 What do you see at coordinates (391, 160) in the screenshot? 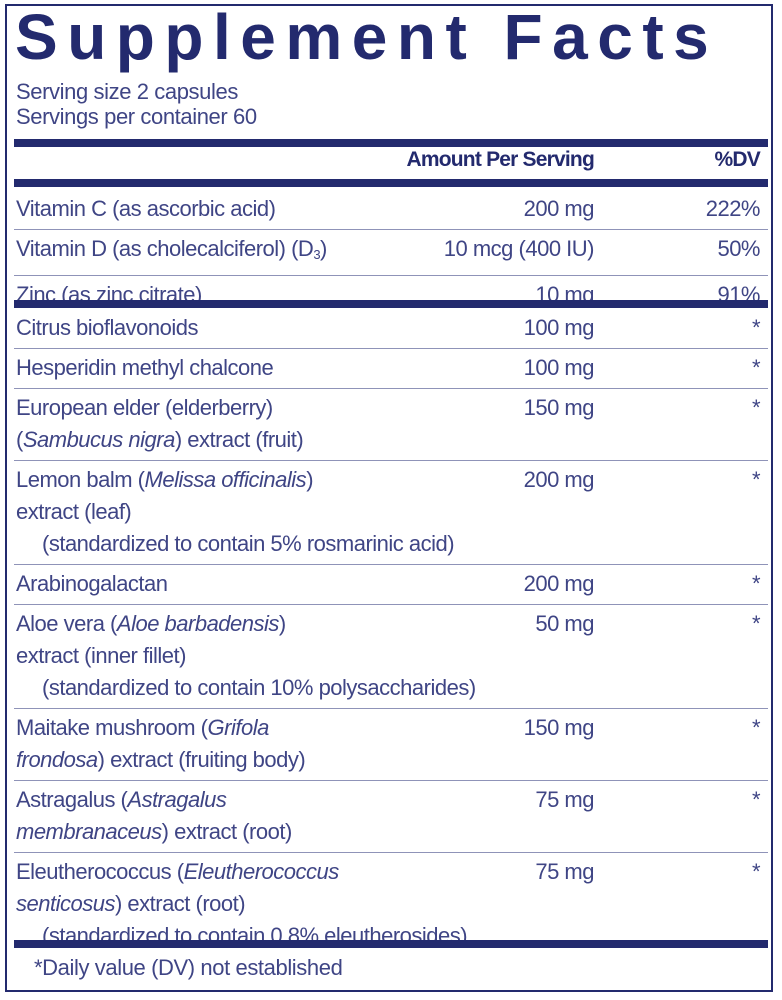
I see `column-header: Amount Per Serving %DV` at bounding box center [391, 160].